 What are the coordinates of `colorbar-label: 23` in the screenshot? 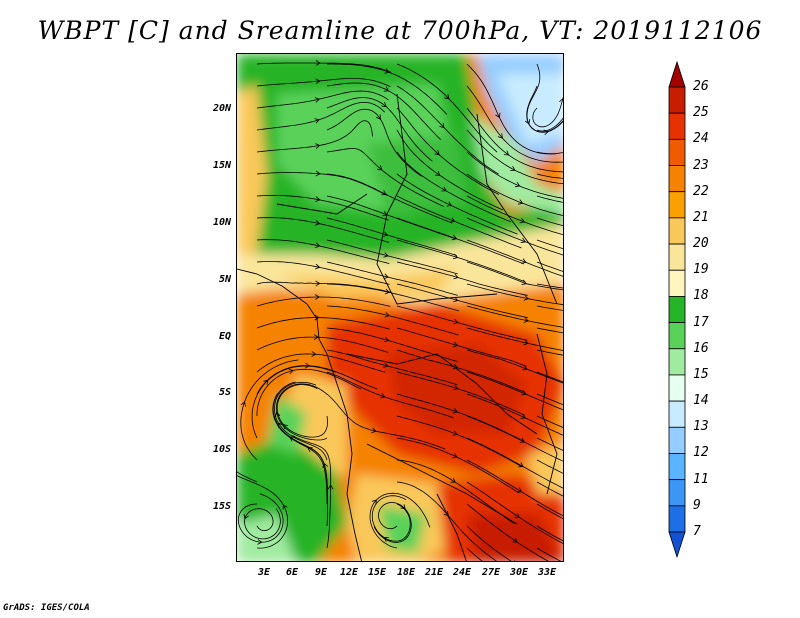 It's located at (701, 165).